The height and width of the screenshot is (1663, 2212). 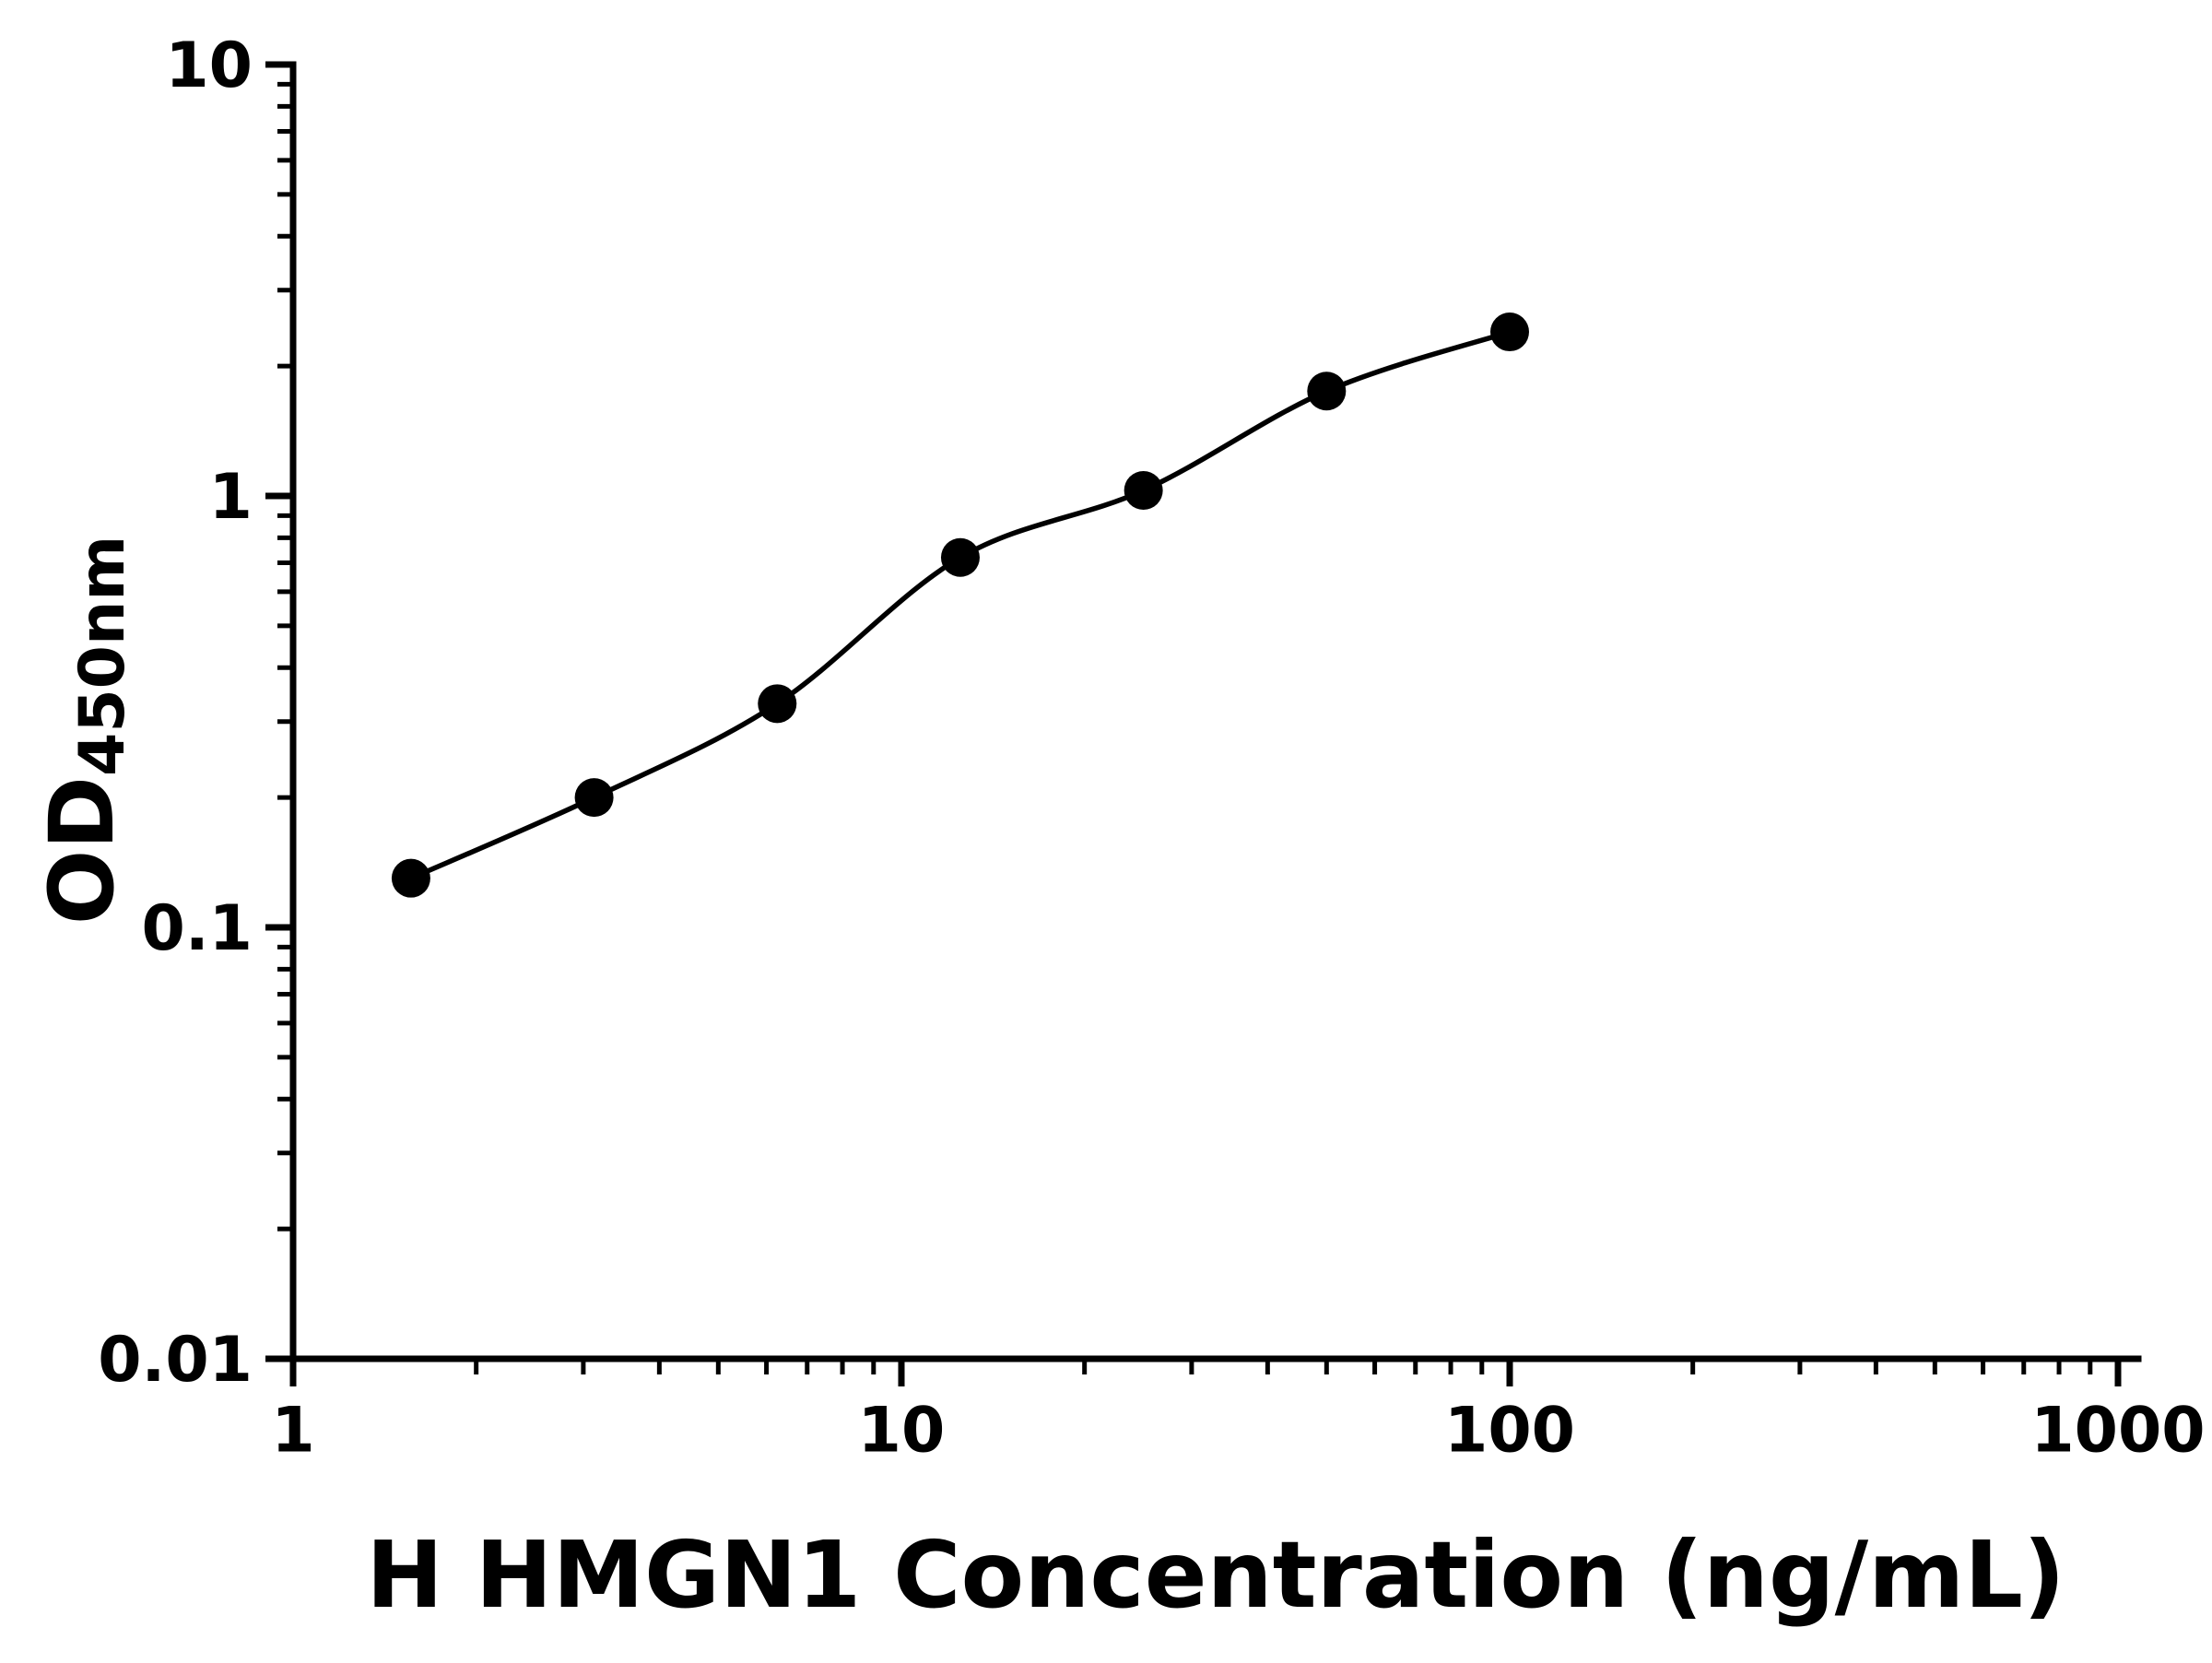 What do you see at coordinates (209, 65) in the screenshot?
I see `y-tick-label: 10` at bounding box center [209, 65].